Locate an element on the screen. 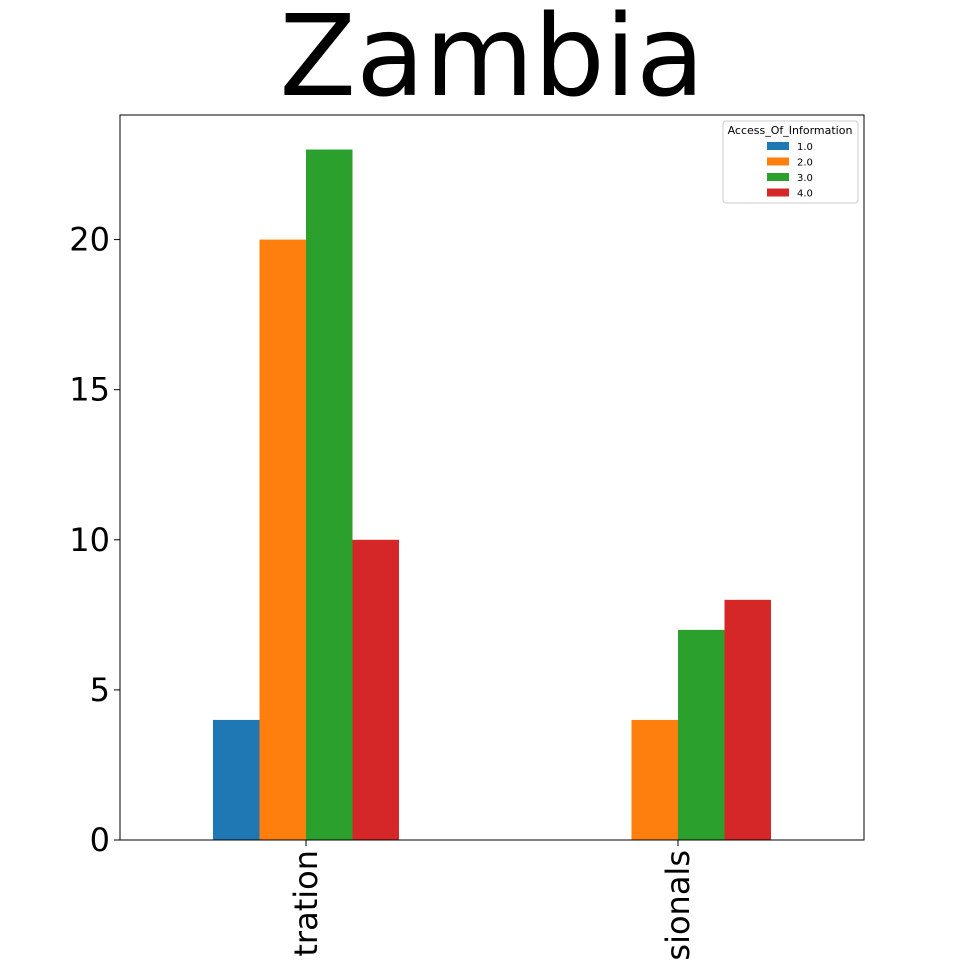  legend: Access_Of_Information 1.0 2.0 3.0 4.0 is located at coordinates (790, 162).